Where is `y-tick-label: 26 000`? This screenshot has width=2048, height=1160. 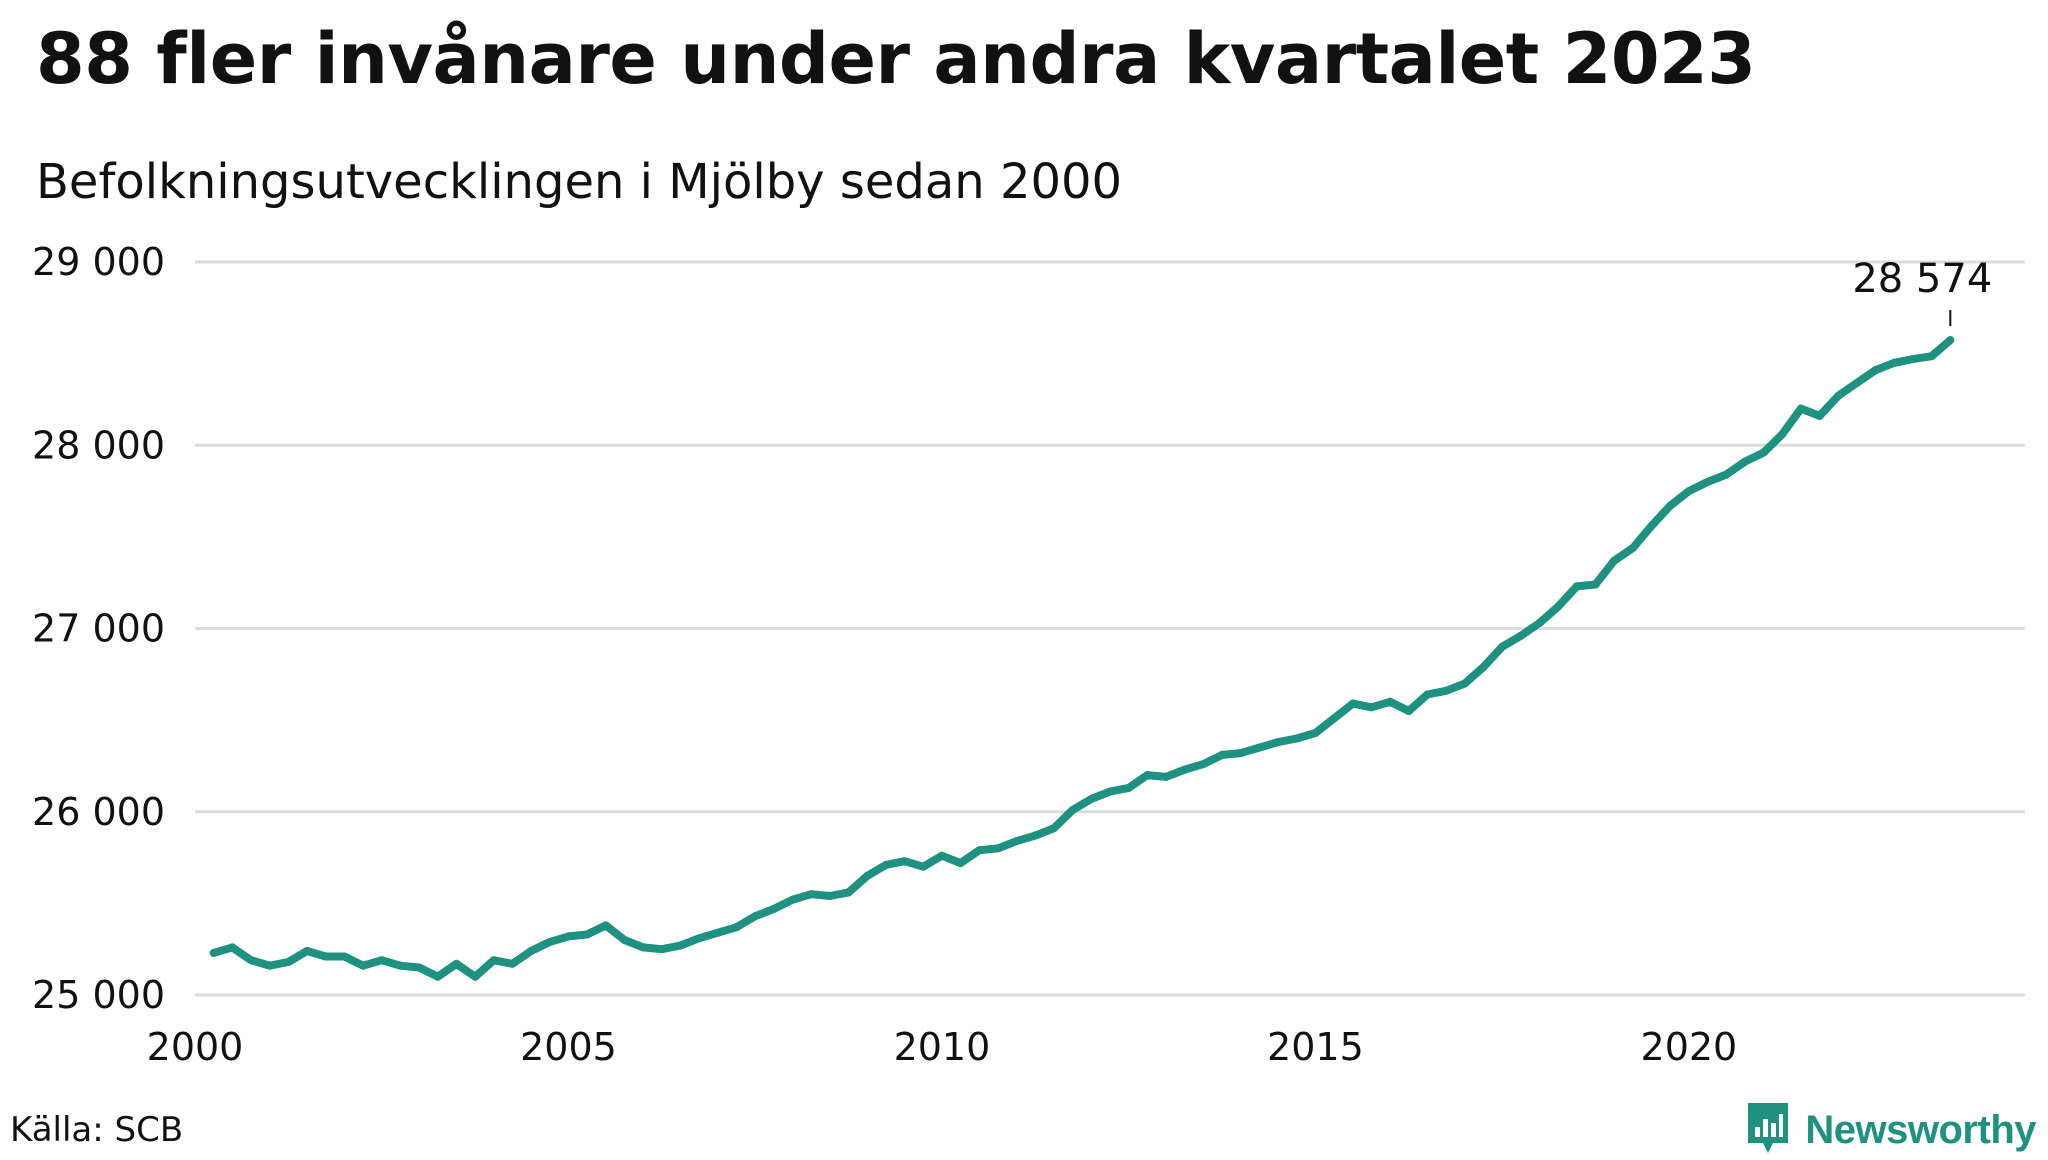
y-tick-label: 26 000 is located at coordinates (98, 812).